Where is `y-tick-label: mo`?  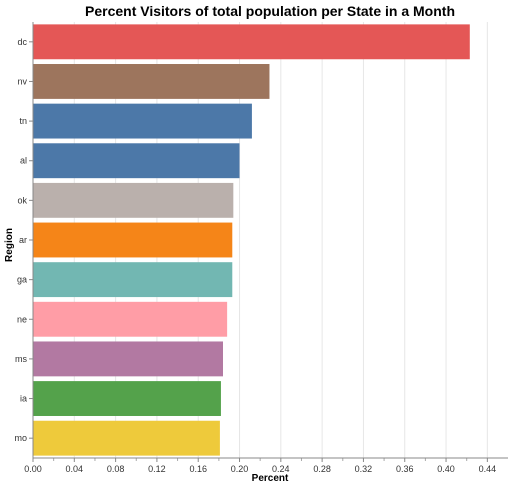 y-tick-label: mo is located at coordinates (20, 438).